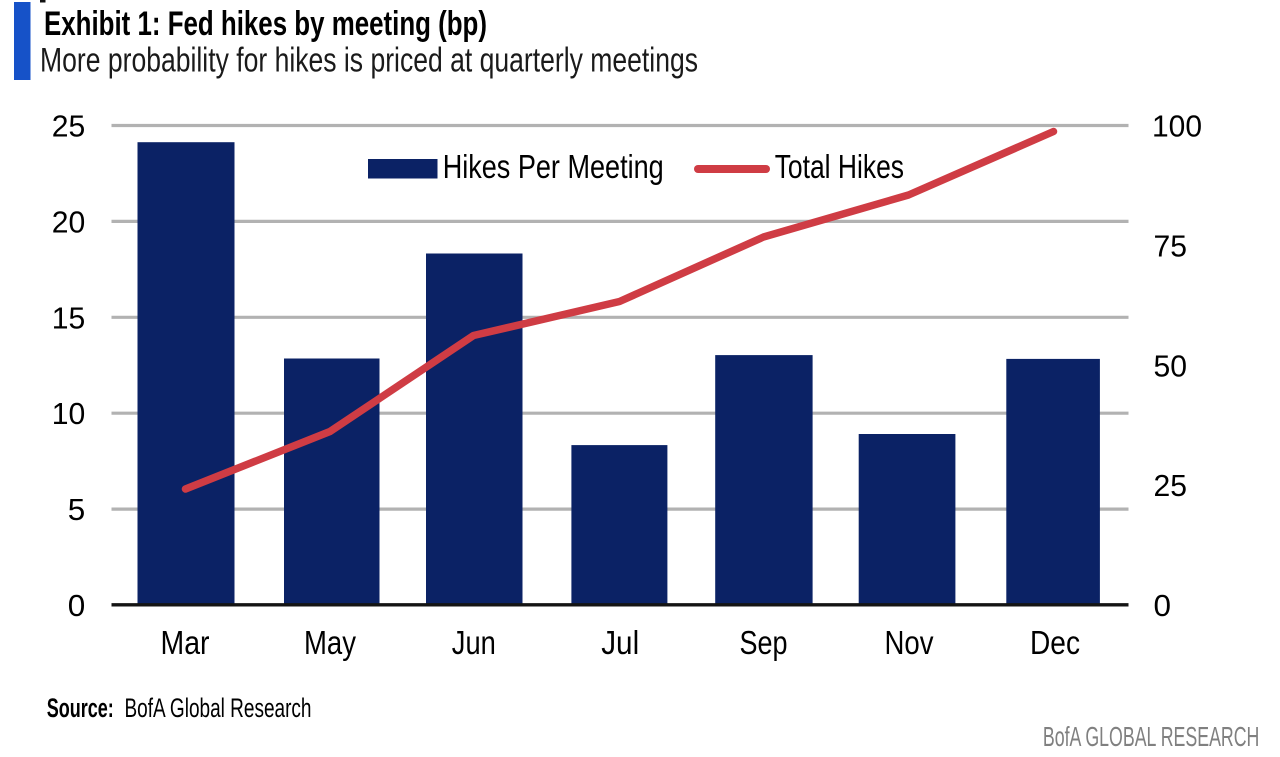 This screenshot has height=757, width=1280. Describe the element at coordinates (1171, 365) in the screenshot. I see `svg-text: 50` at that location.